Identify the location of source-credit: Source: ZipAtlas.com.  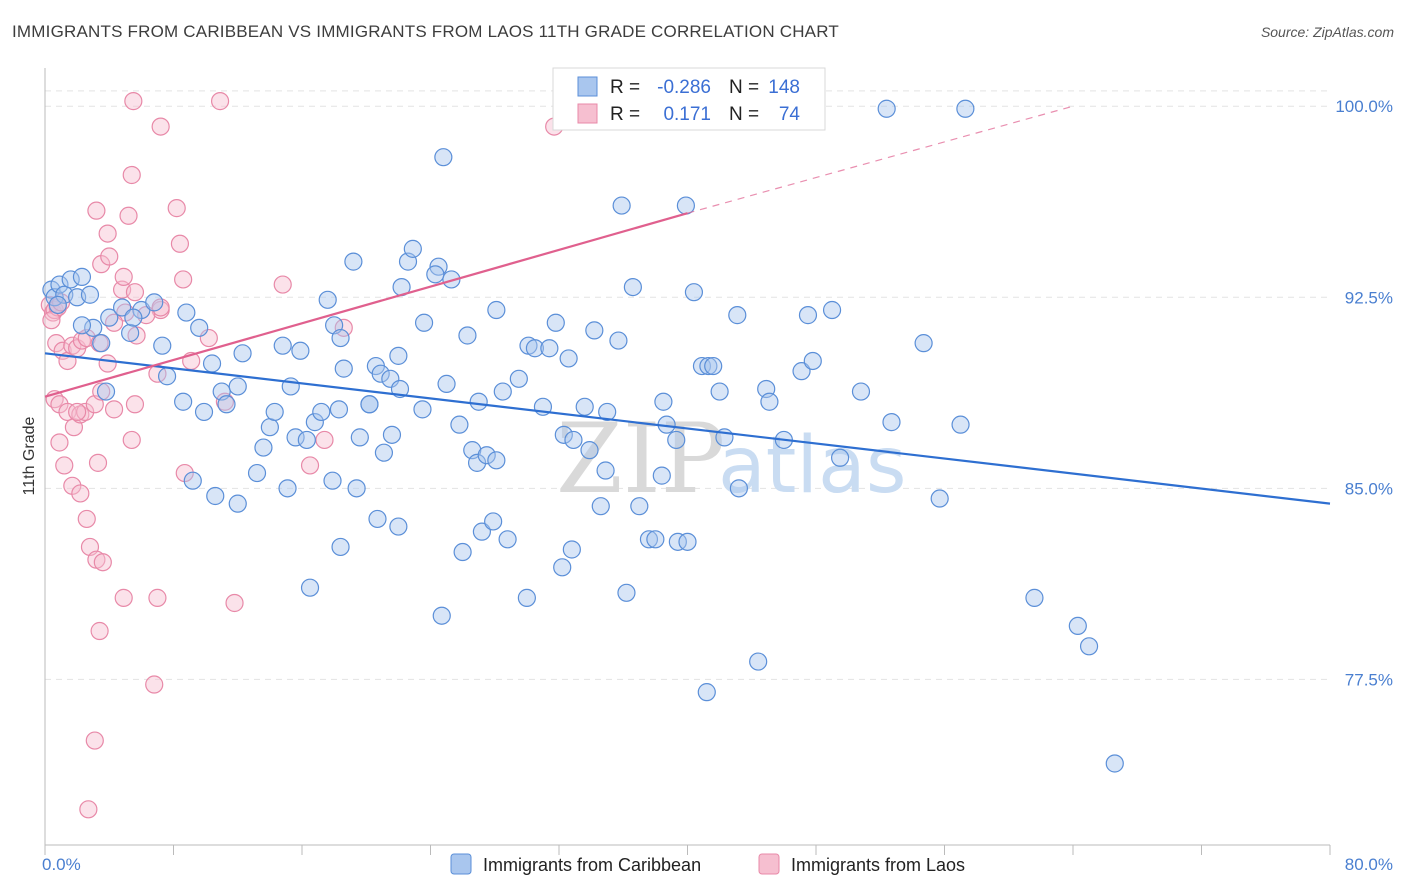
(1327, 32).